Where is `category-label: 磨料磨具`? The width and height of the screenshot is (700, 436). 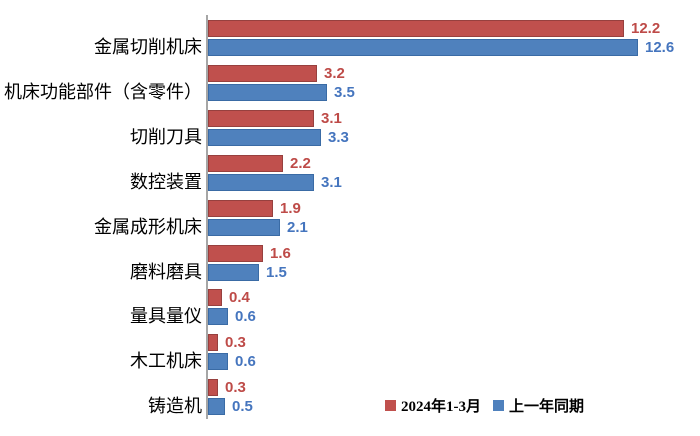
category-label: 磨料磨具 is located at coordinates (166, 271).